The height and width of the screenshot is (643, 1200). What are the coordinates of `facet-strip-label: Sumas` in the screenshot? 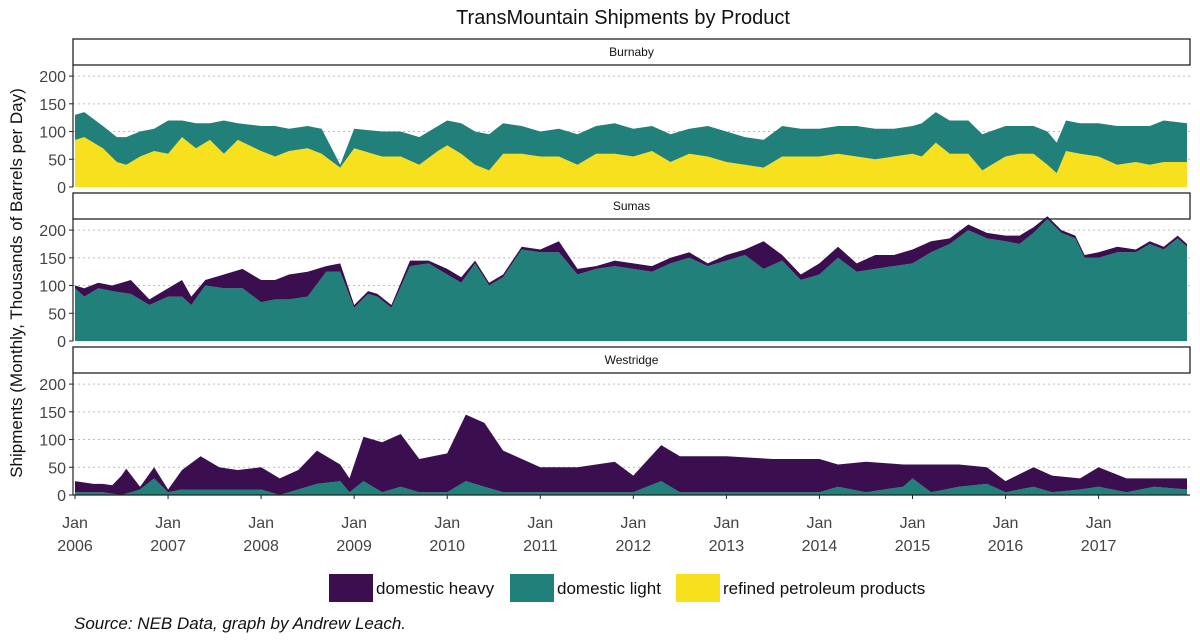 It's located at (631, 206).